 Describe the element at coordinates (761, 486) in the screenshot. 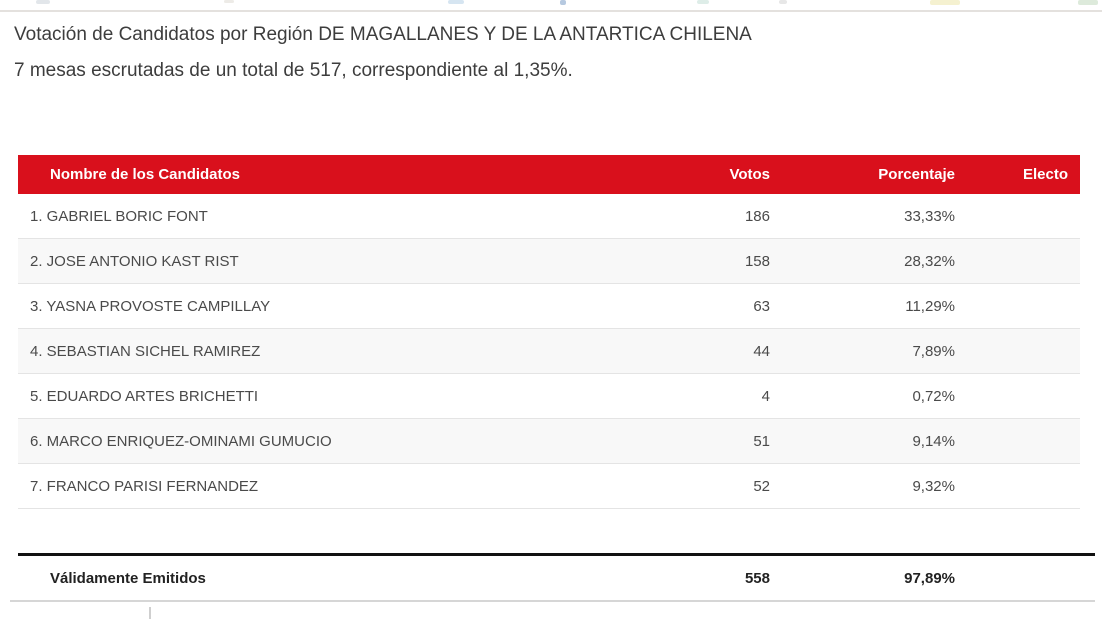

I see `candidate-votes: 52` at that location.